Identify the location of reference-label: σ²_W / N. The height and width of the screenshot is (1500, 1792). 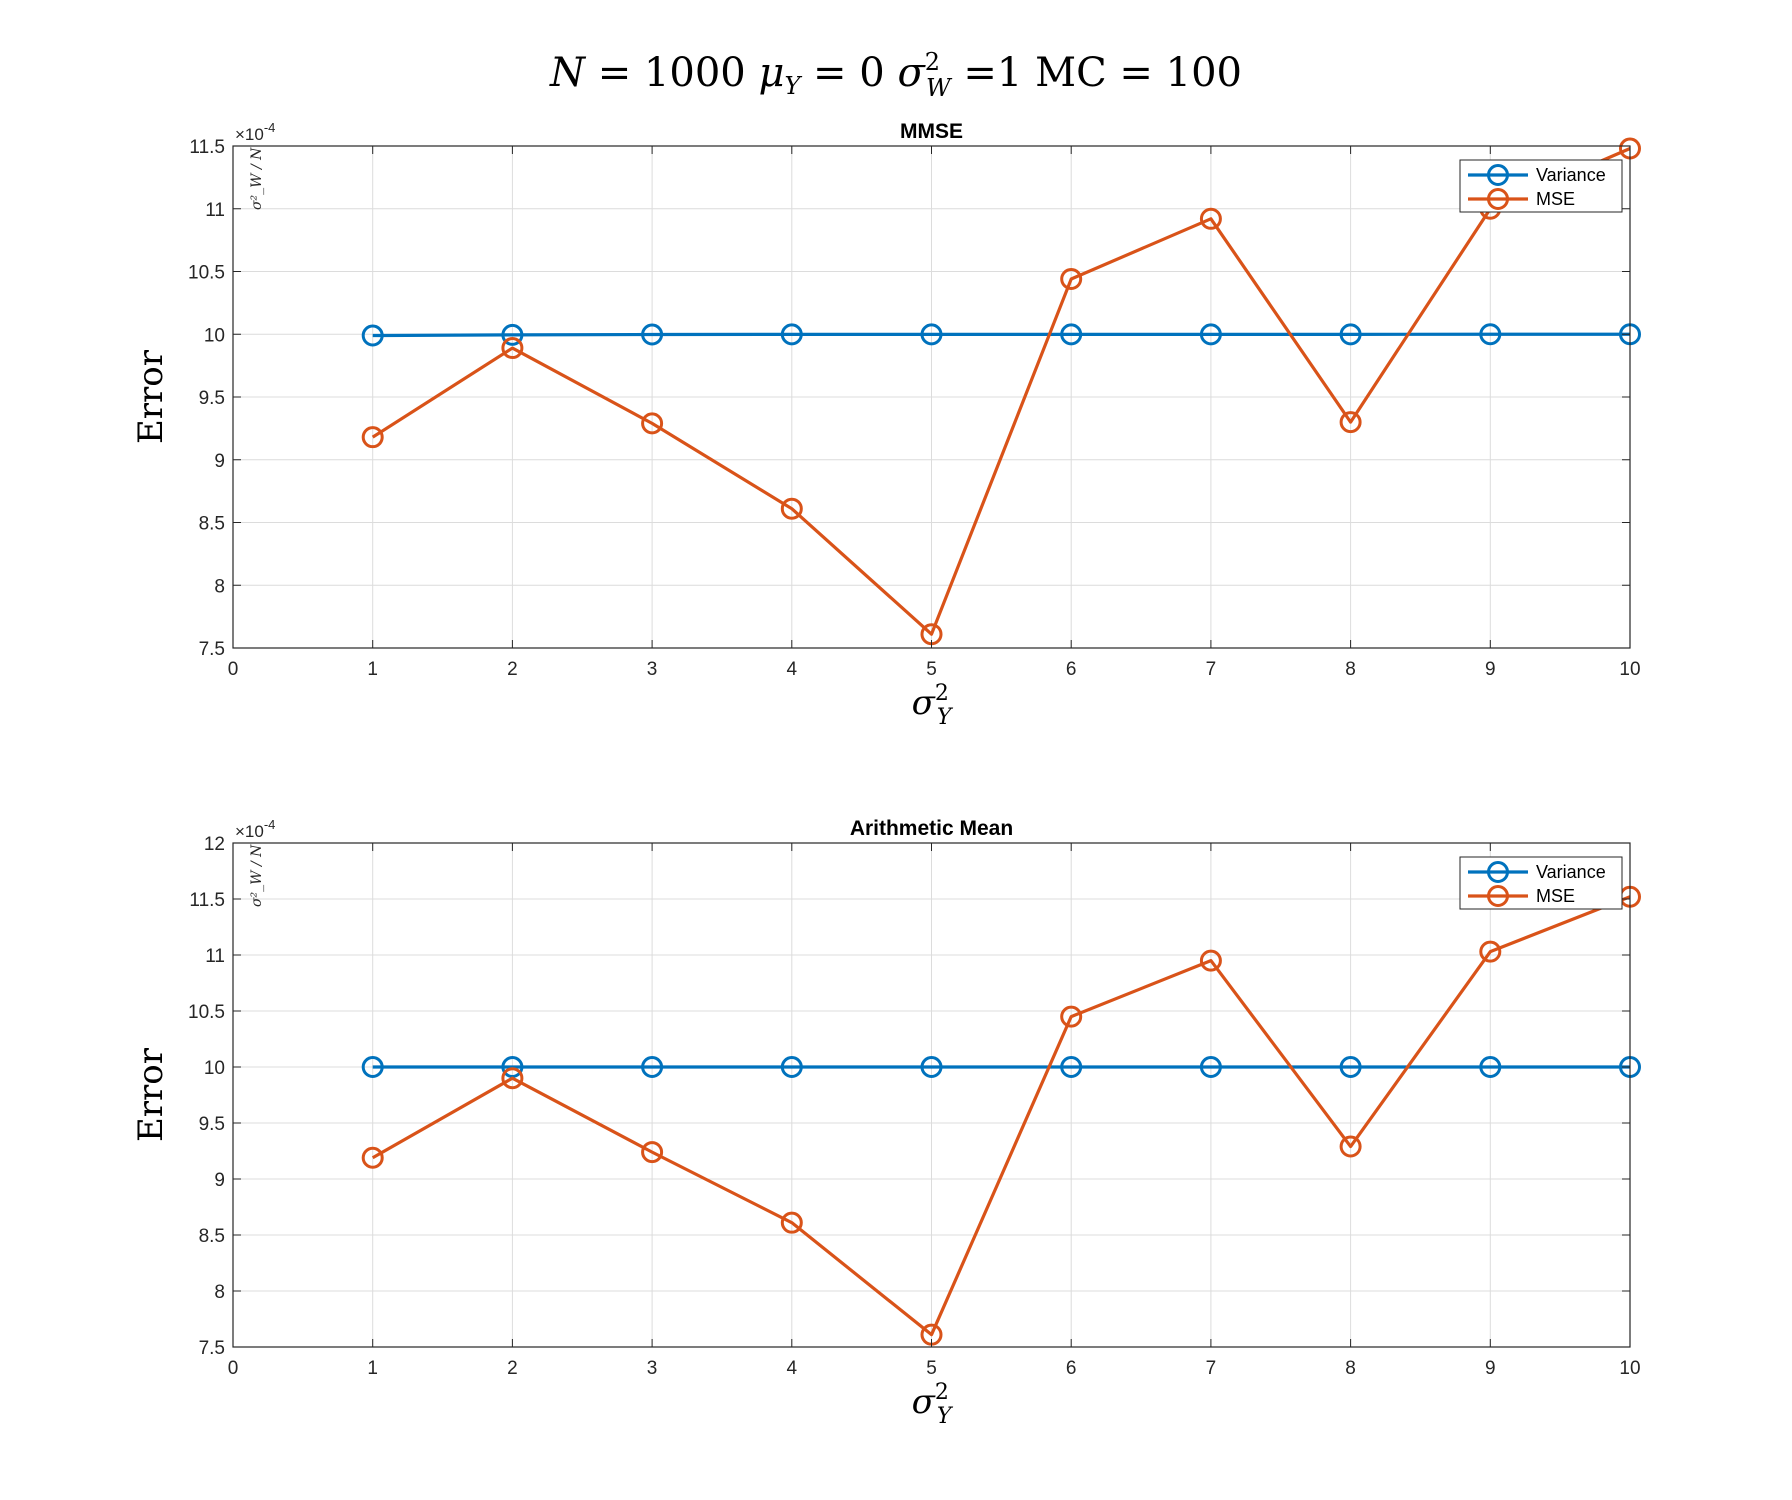
(257, 178).